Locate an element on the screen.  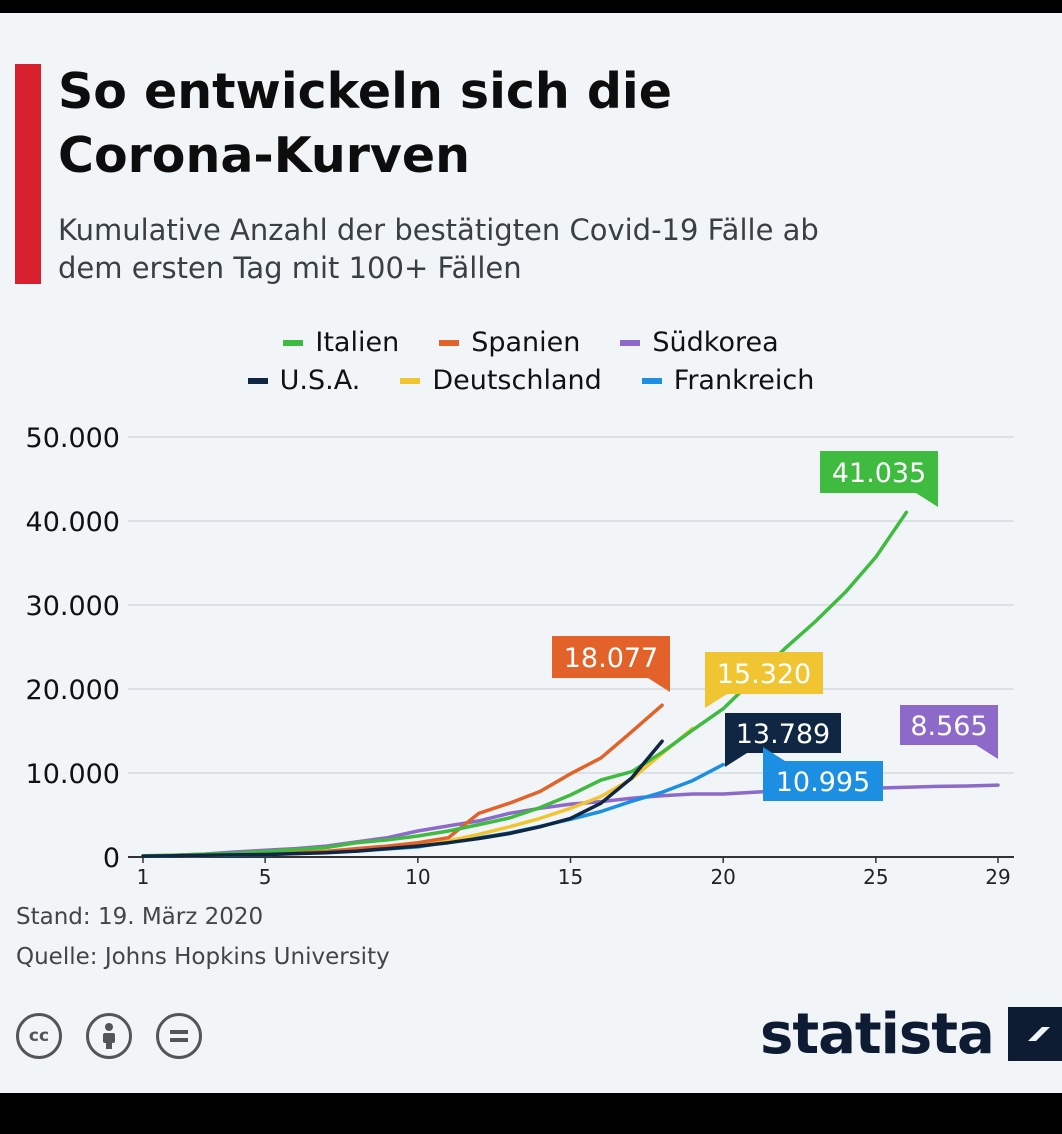
legend-item-frankreich: Frankreich is located at coordinates (728, 380).